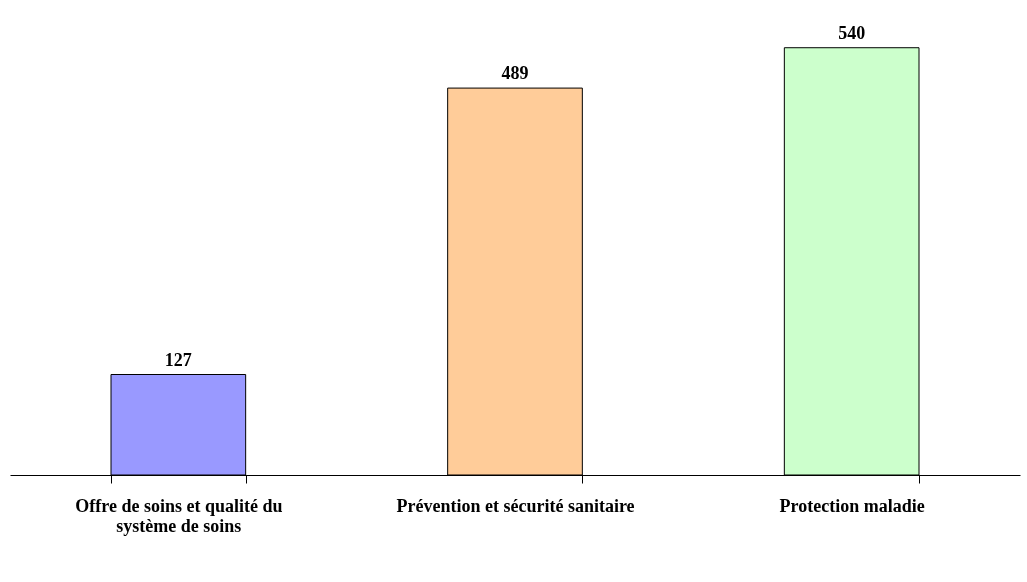 Image resolution: width=1027 pixels, height=582 pixels. Describe the element at coordinates (852, 32) in the screenshot. I see `data-label: 540` at that location.